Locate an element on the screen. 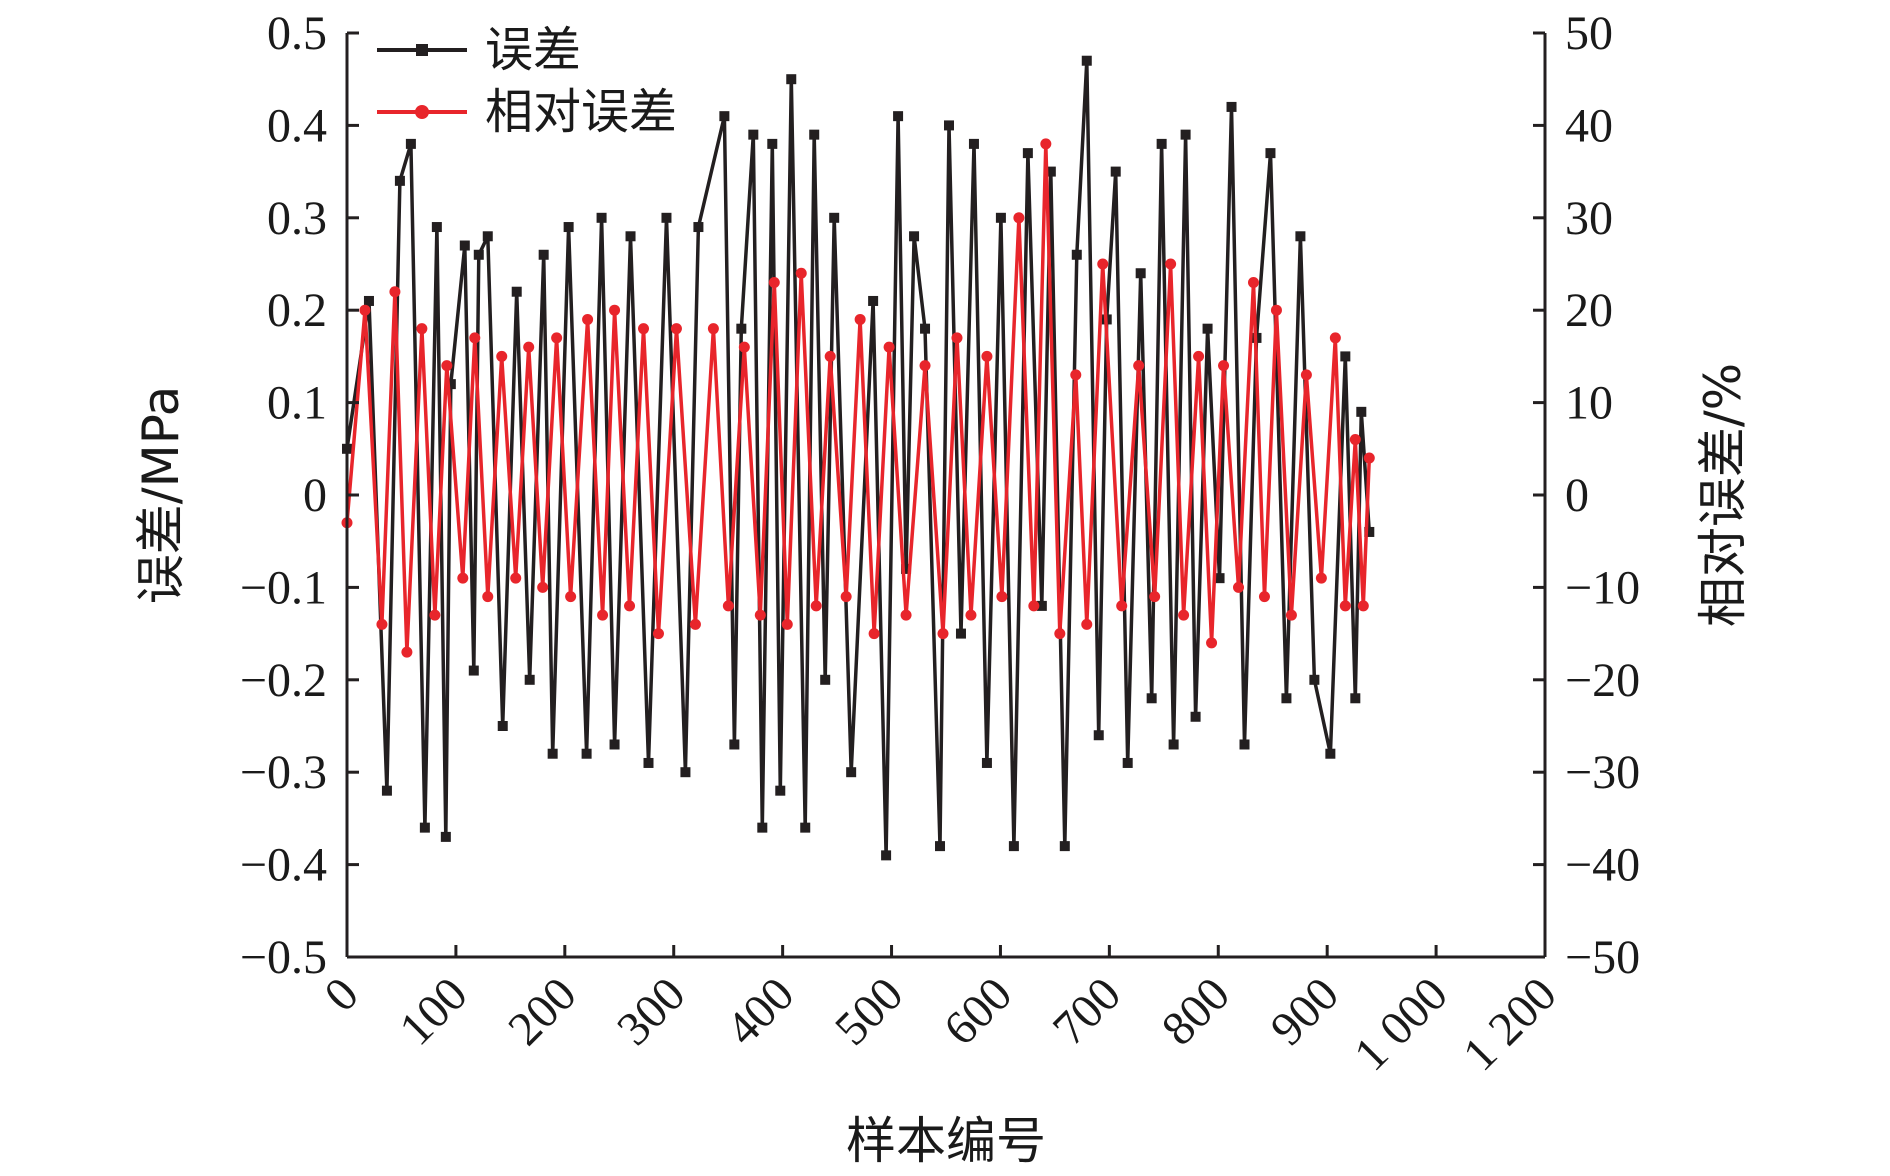 This screenshot has height=1176, width=1890. right-y-tick-label: −20 is located at coordinates (1602, 680).